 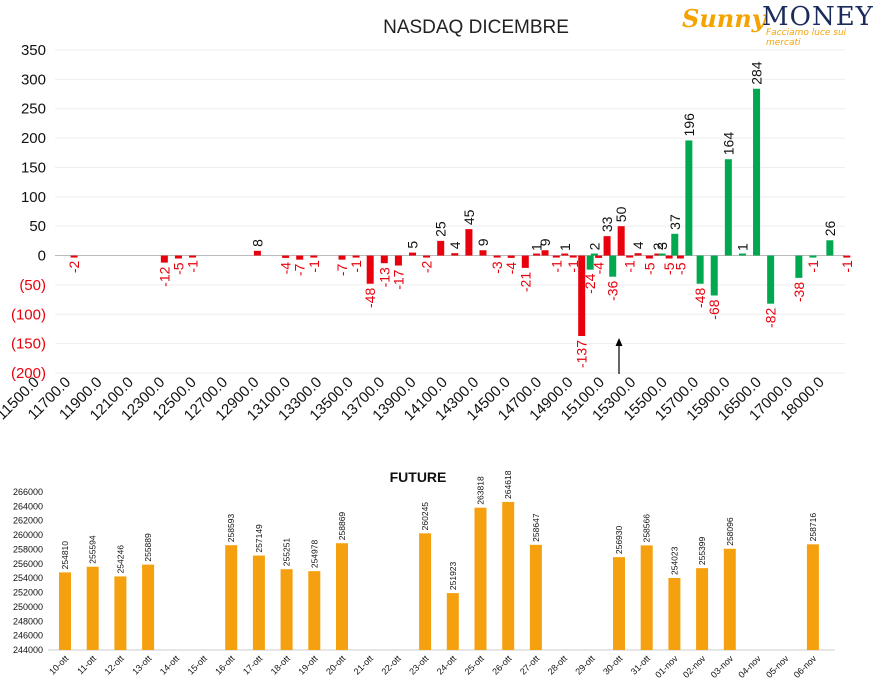 What do you see at coordinates (28, 650) in the screenshot?
I see `chart2-y-tick-label: 244000` at bounding box center [28, 650].